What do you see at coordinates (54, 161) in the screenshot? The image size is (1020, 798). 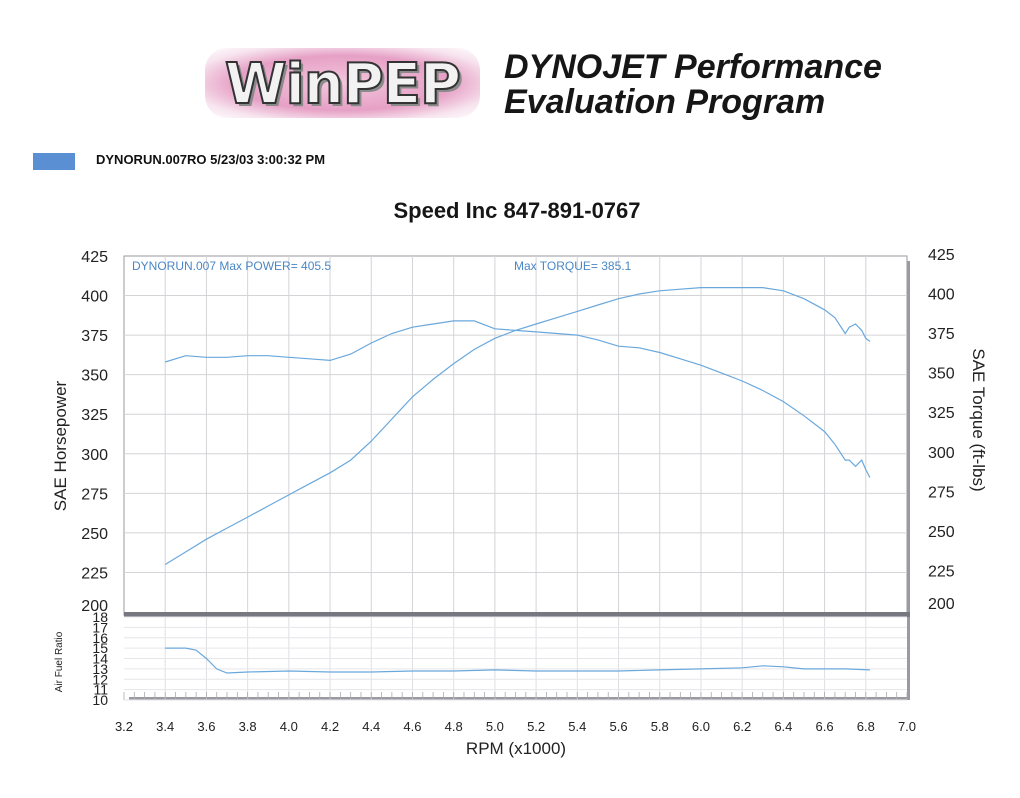 I see `run-legend-swatch` at bounding box center [54, 161].